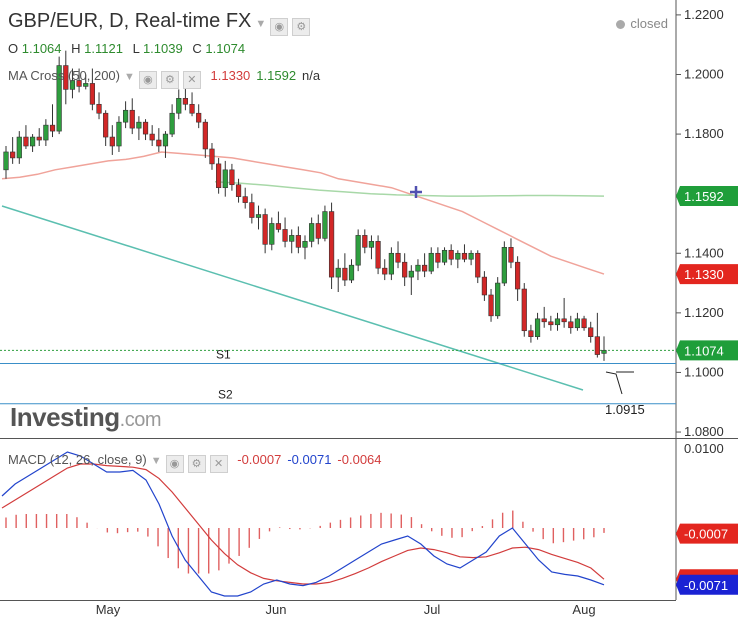  Describe the element at coordinates (621, 24) in the screenshot. I see `status-dot-icon` at that location.